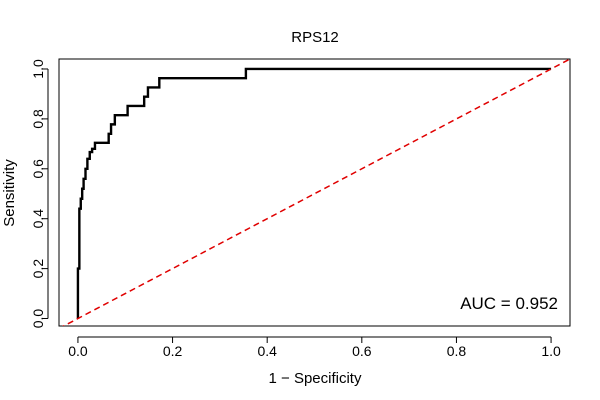 Image resolution: width=600 pixels, height=400 pixels. What do you see at coordinates (38, 319) in the screenshot?
I see `y-tick-label: 0.0` at bounding box center [38, 319].